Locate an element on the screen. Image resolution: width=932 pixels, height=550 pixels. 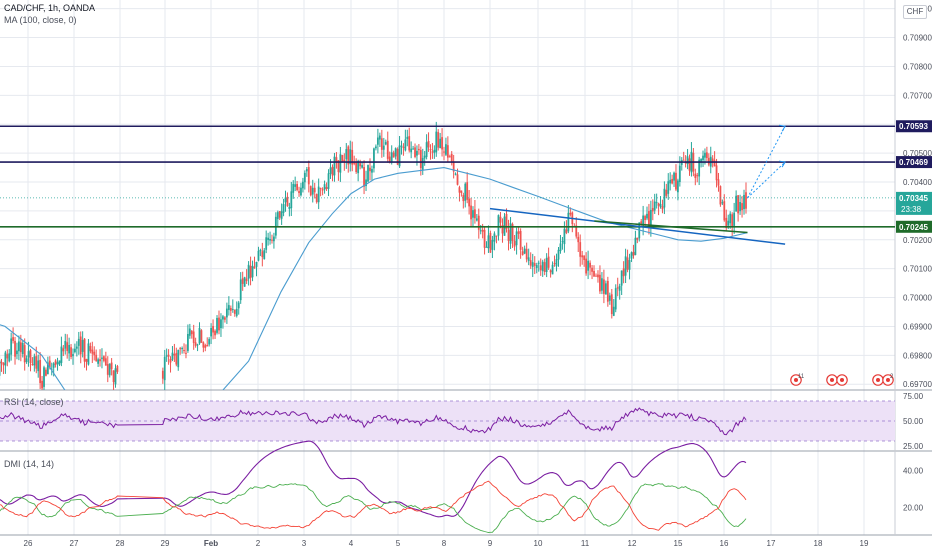
time-axis: 26 27 28 29 Feb 2 3 4 5 8 9 10 11 12 15 16 17 18 19 is located at coordinates (446, 543).